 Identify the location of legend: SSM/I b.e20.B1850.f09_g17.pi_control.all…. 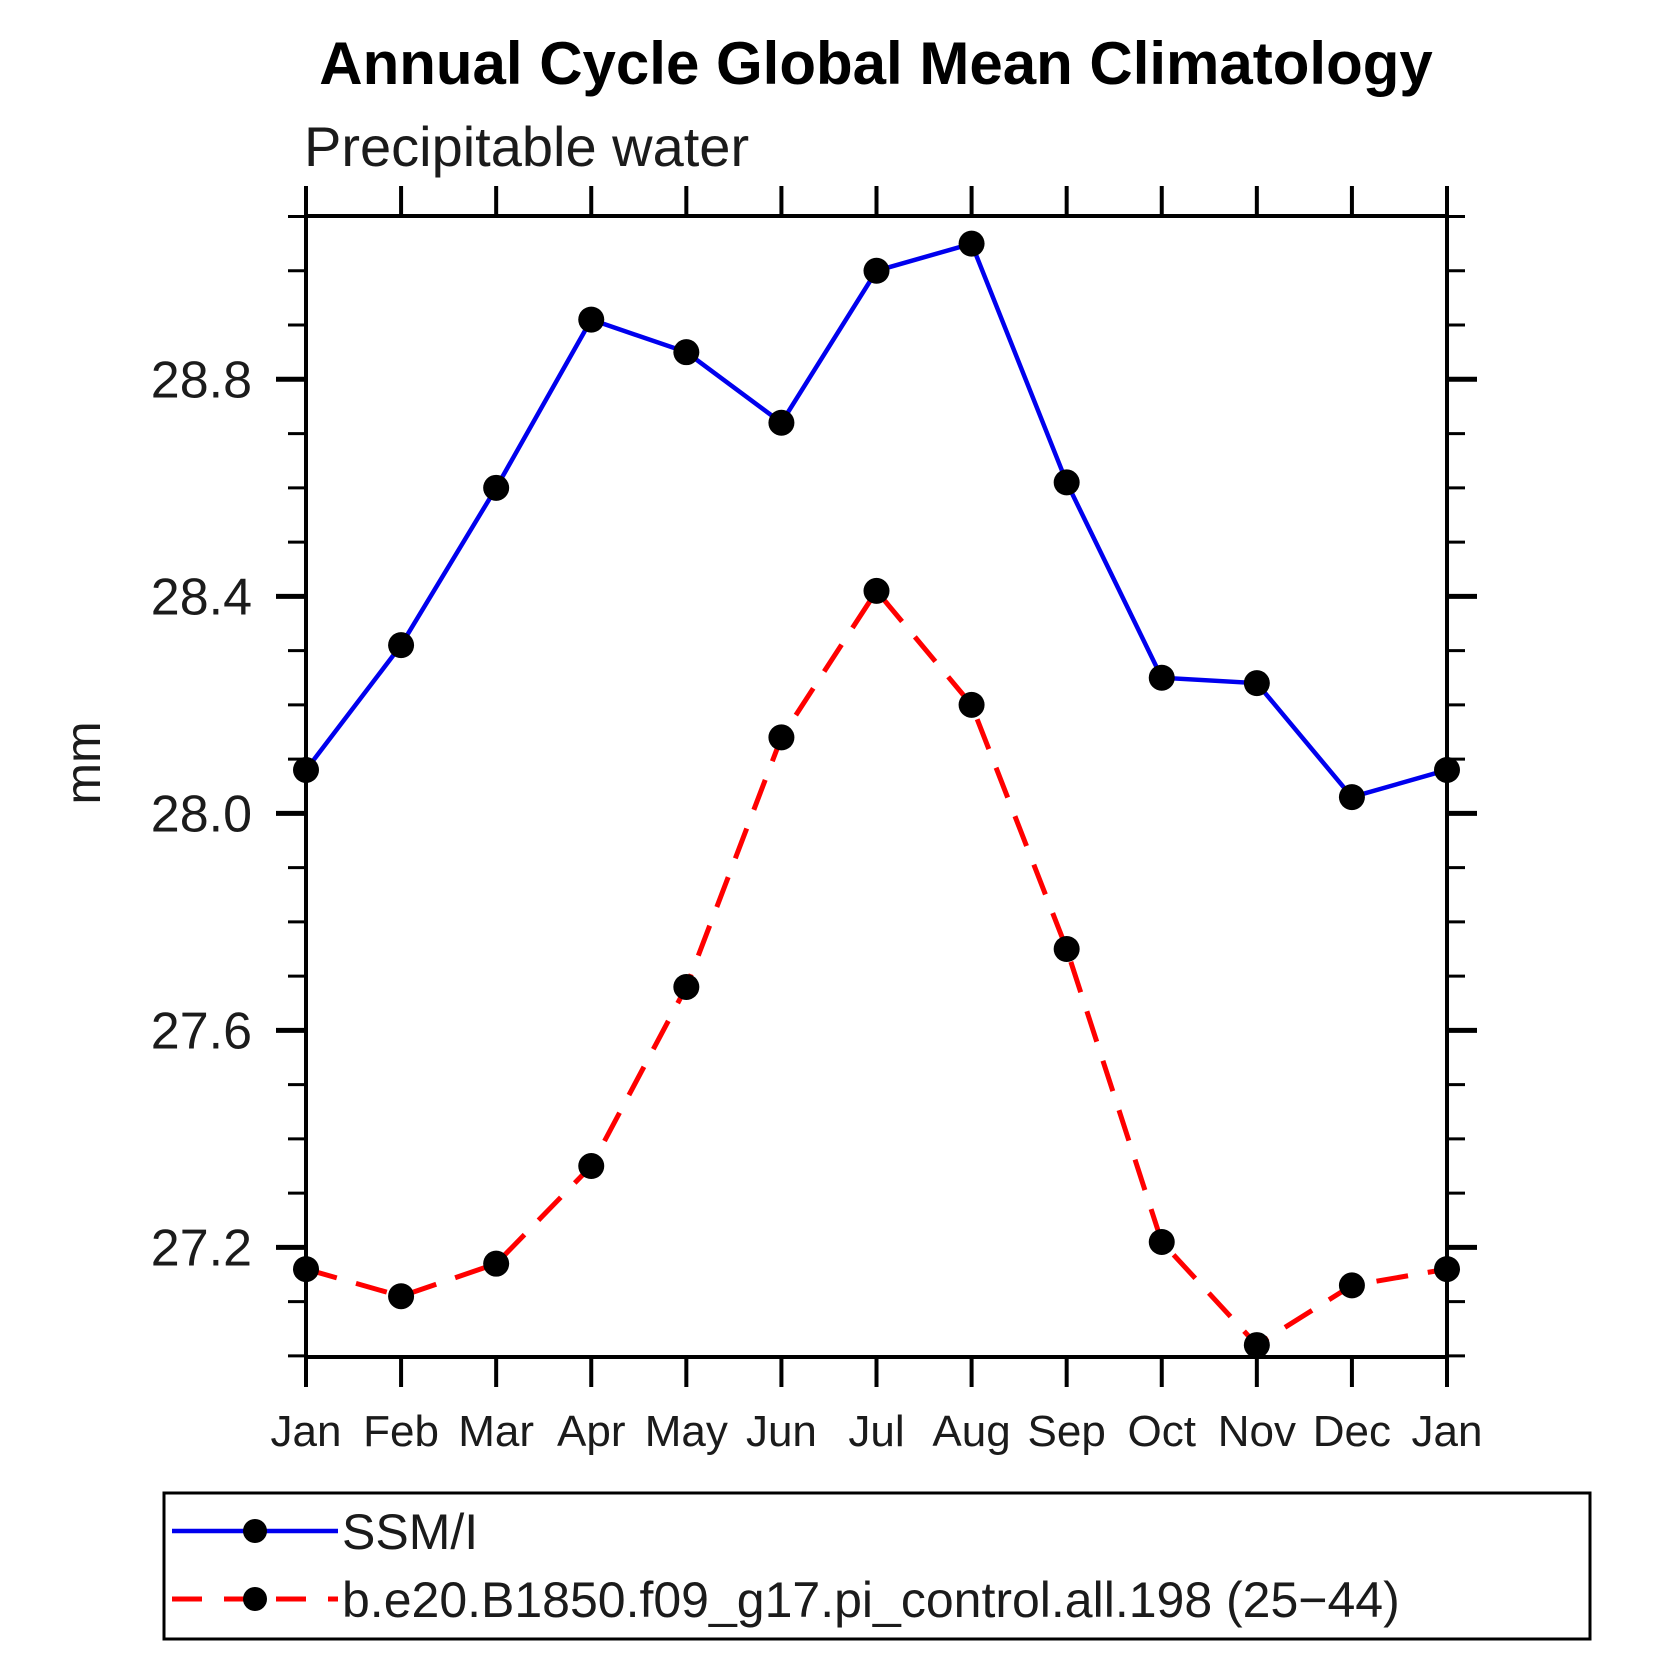
(877, 1566).